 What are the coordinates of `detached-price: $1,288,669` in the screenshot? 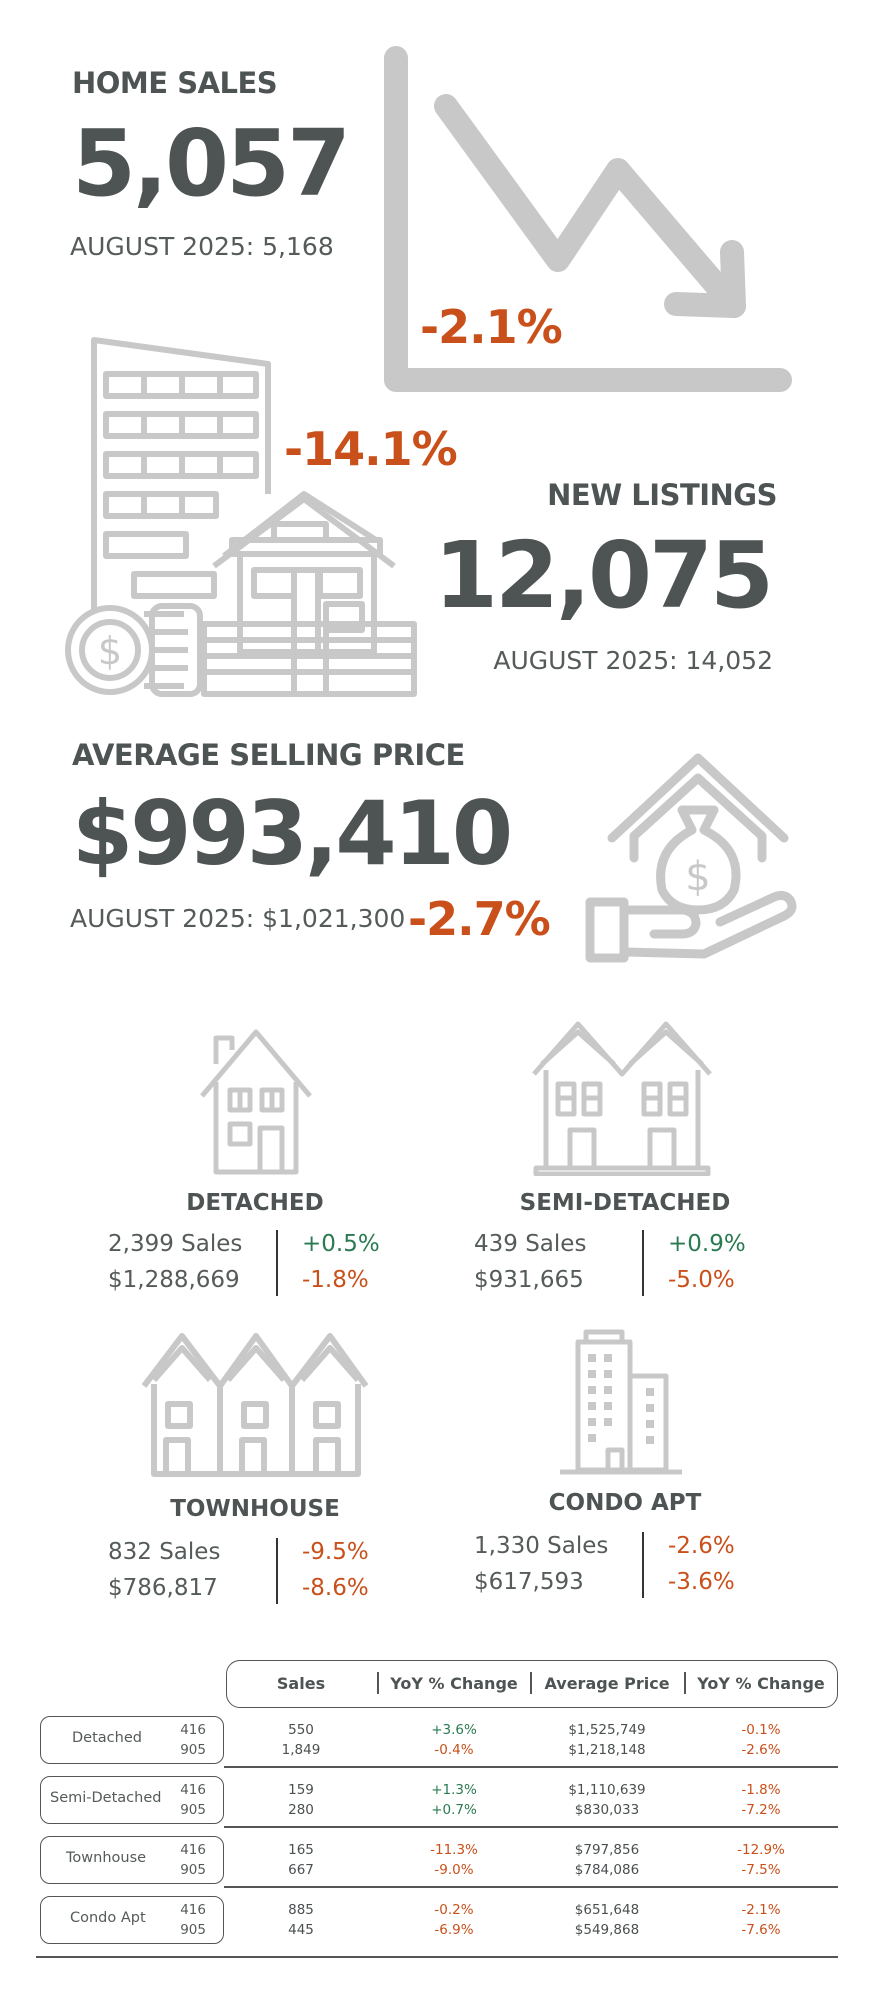 It's located at (174, 1280).